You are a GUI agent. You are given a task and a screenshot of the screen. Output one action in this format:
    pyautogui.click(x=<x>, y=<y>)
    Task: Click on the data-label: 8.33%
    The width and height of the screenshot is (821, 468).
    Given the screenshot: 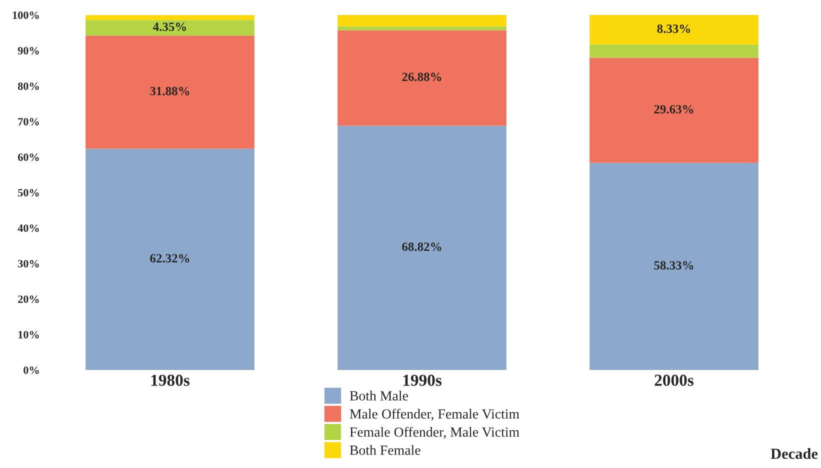 What is the action you would take?
    pyautogui.click(x=673, y=29)
    